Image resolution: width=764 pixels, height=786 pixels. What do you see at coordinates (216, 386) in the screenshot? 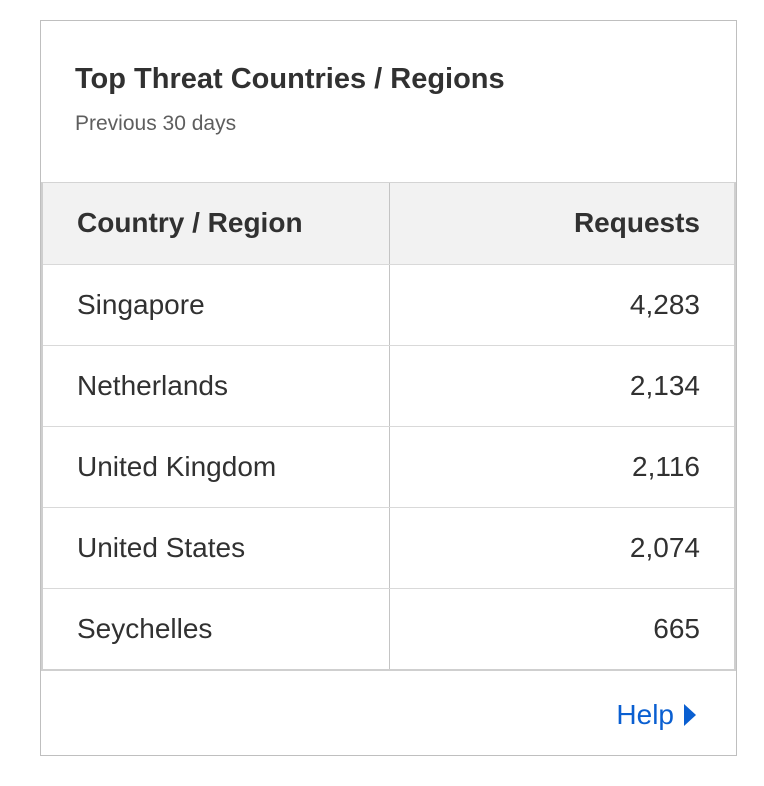
I see `country-cell: Netherlands` at bounding box center [216, 386].